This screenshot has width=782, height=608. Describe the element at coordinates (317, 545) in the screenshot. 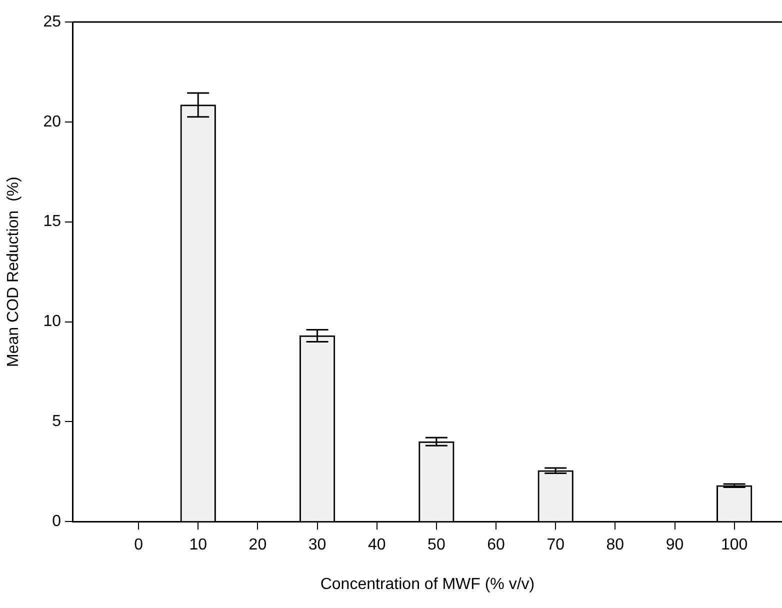

I see `x-tick-label: 30` at that location.